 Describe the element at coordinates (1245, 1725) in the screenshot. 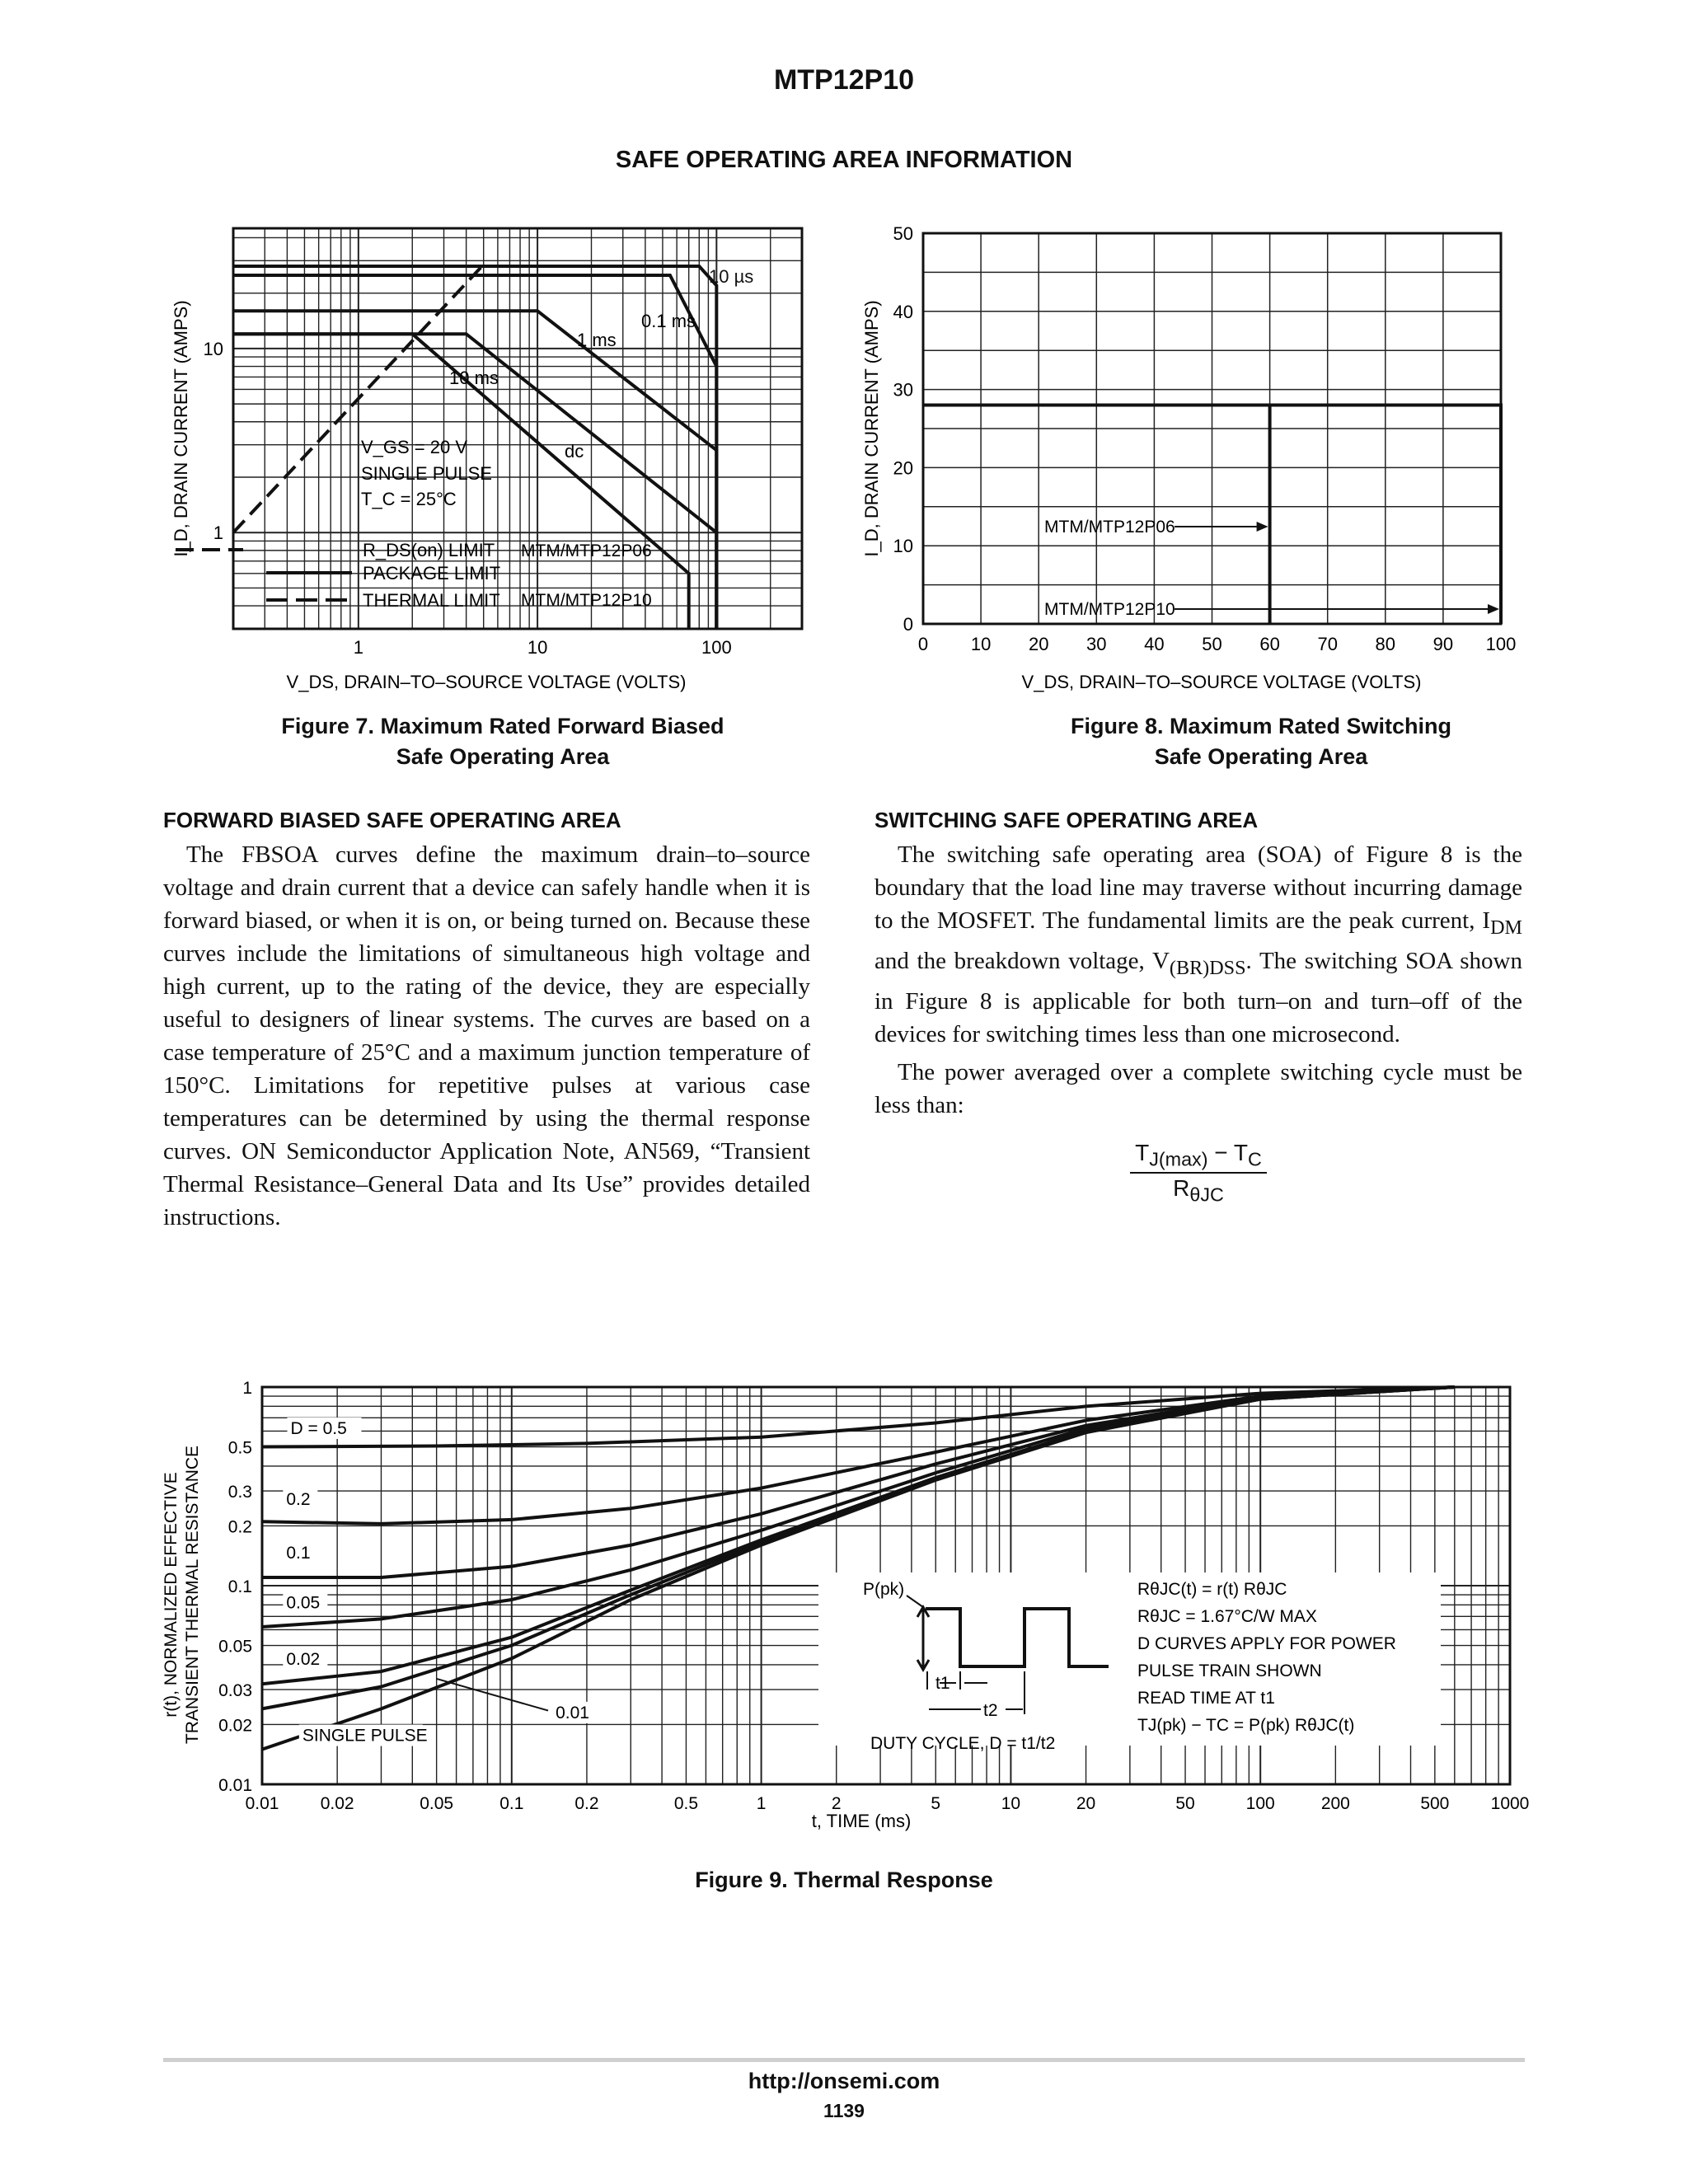

I see `fig9-note-6: TJ(pk) − TC = P(pk) RθJC(t)` at that location.